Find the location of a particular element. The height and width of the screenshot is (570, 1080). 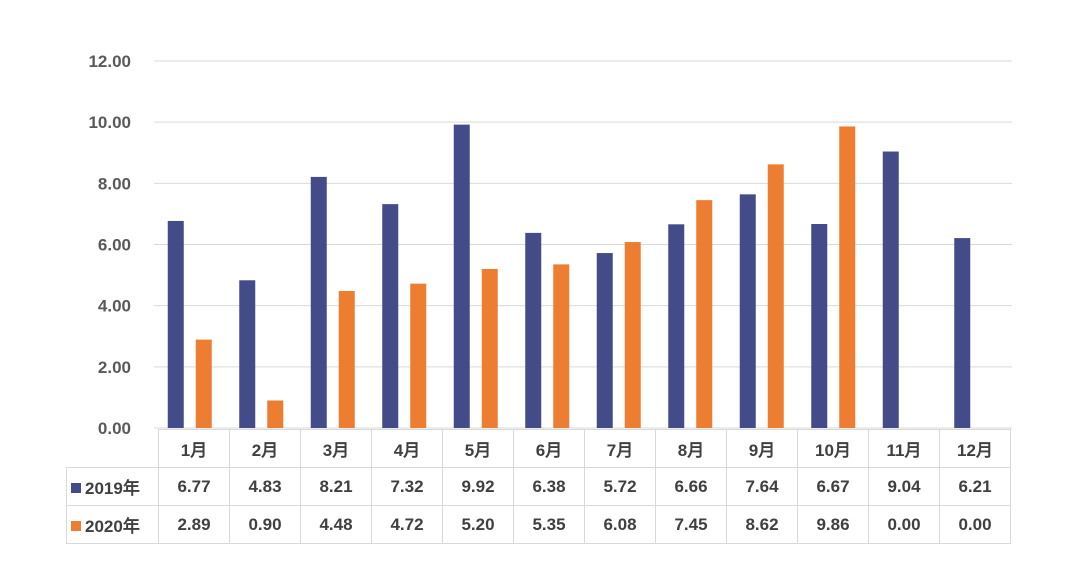

category-label: 11月 is located at coordinates (904, 448).